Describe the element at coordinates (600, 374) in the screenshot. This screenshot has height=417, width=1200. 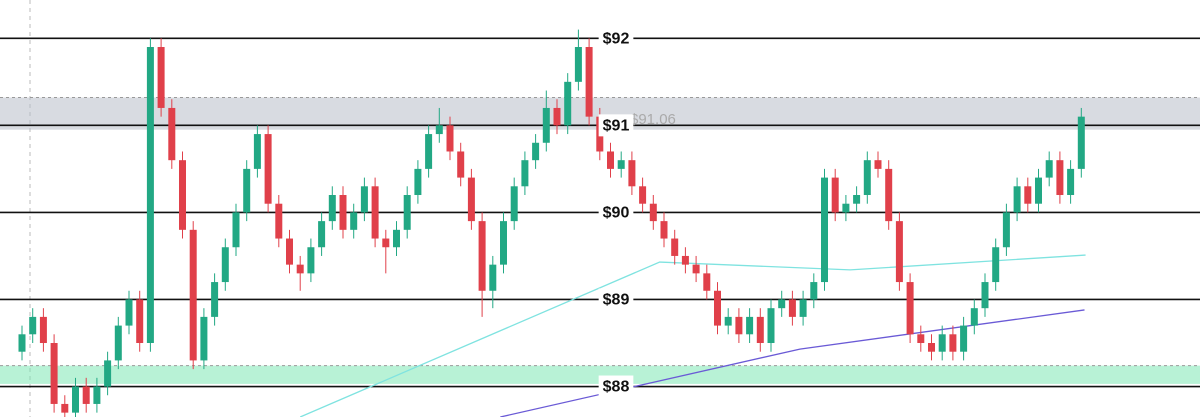
I see `zone` at that location.